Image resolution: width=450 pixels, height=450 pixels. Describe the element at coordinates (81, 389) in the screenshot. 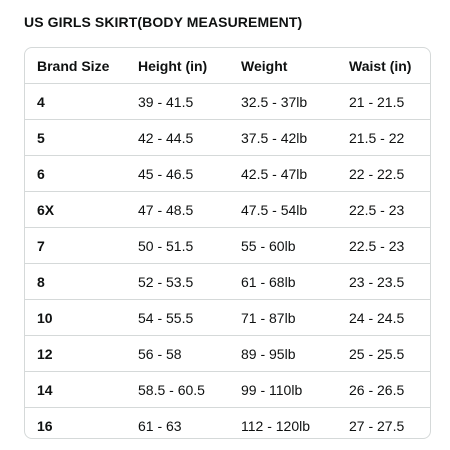

I see `cell-brand-size: 14` at that location.